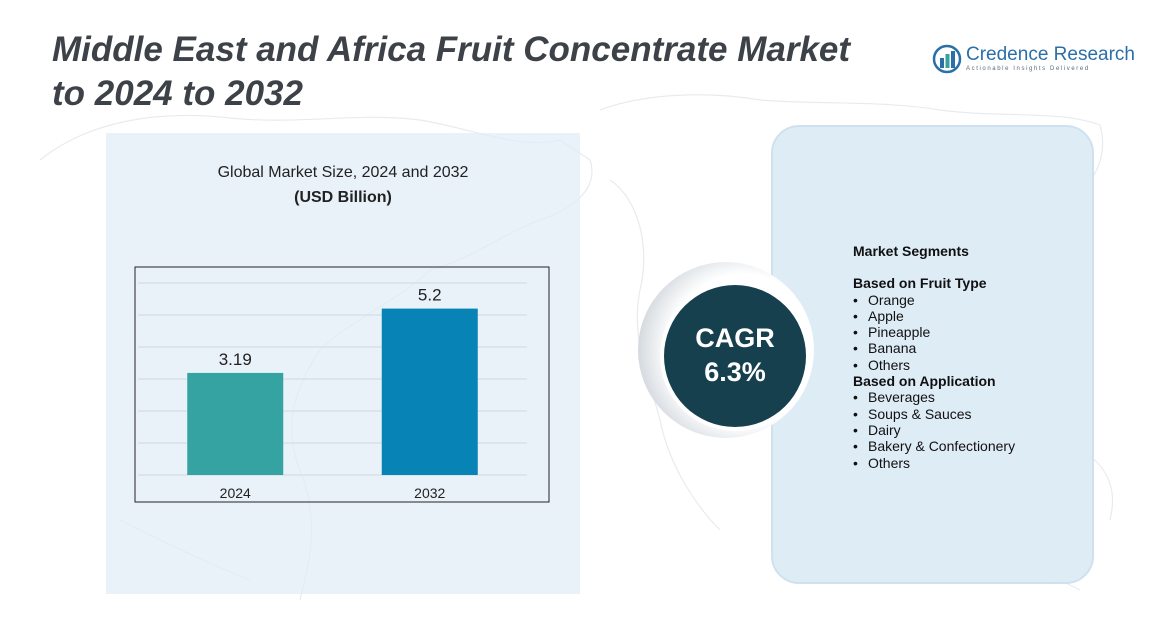  I want to click on segment-group-title: Based on Application, so click(924, 381).